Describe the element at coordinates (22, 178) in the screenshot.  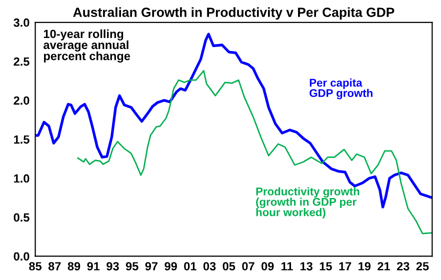
I see `y-tick-label: 1.0` at that location.